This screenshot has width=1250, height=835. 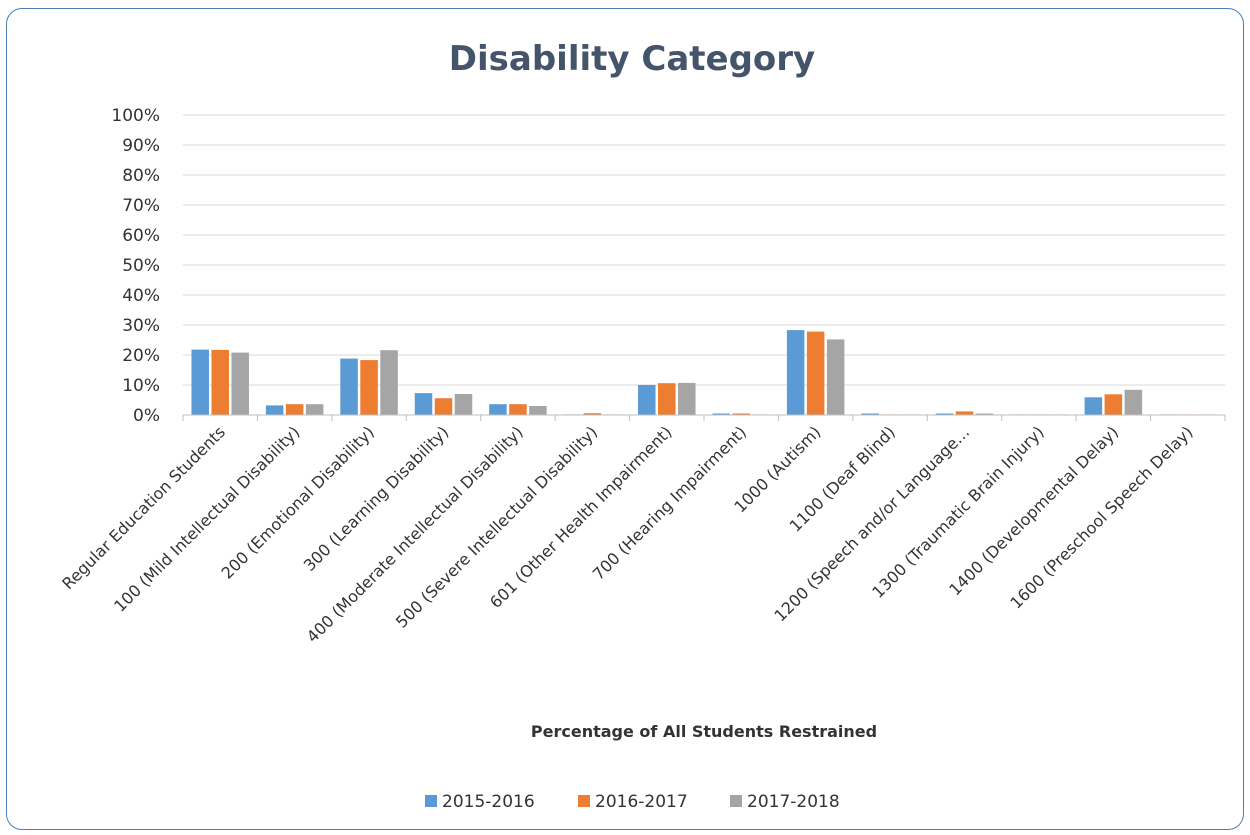 I want to click on y-tick-label: 30%, so click(x=141, y=326).